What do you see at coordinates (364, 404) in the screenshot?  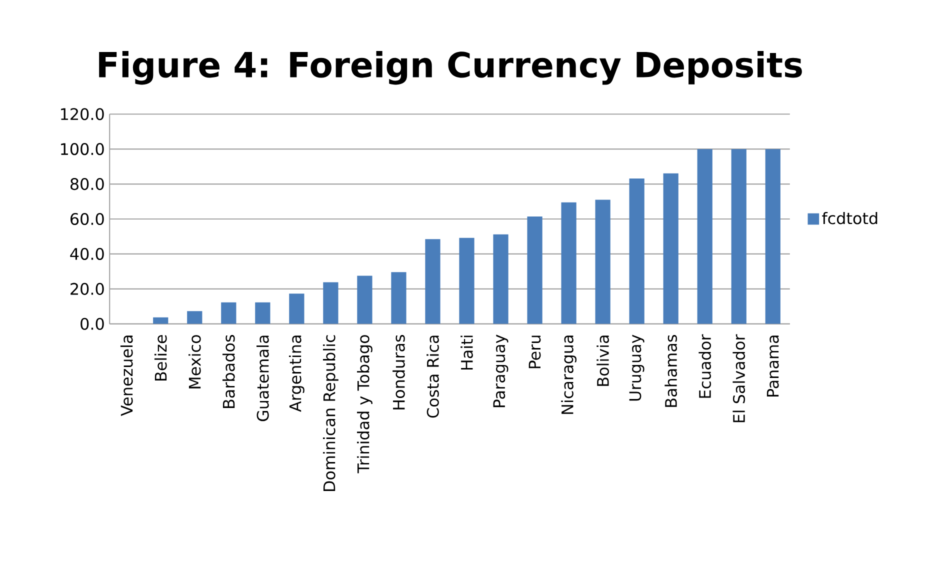 I see `x-tick-label: Trinidad y Tobago` at bounding box center [364, 404].